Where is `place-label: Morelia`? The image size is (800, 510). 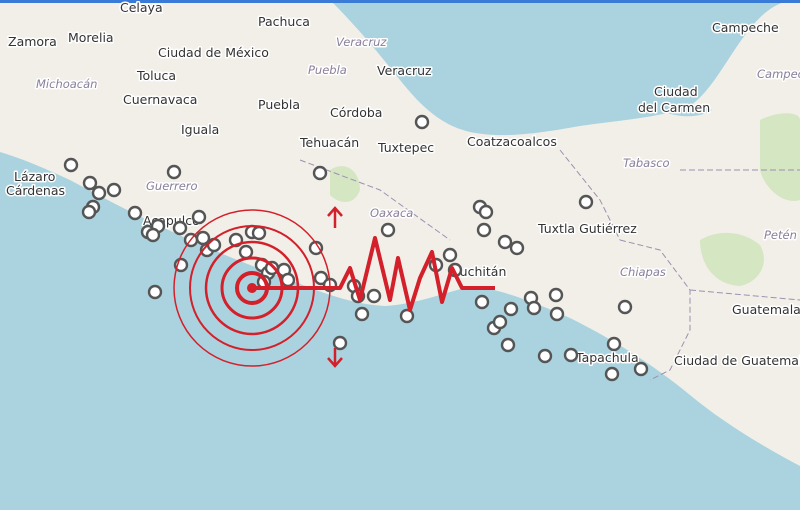 place-label: Morelia is located at coordinates (91, 37).